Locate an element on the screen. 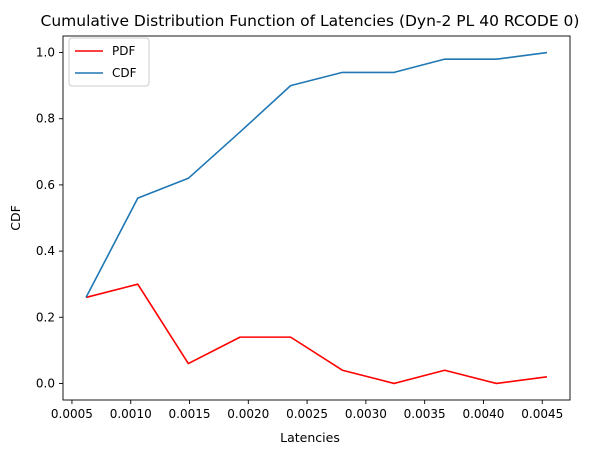  y-tick-label: 0.2 is located at coordinates (45, 317).